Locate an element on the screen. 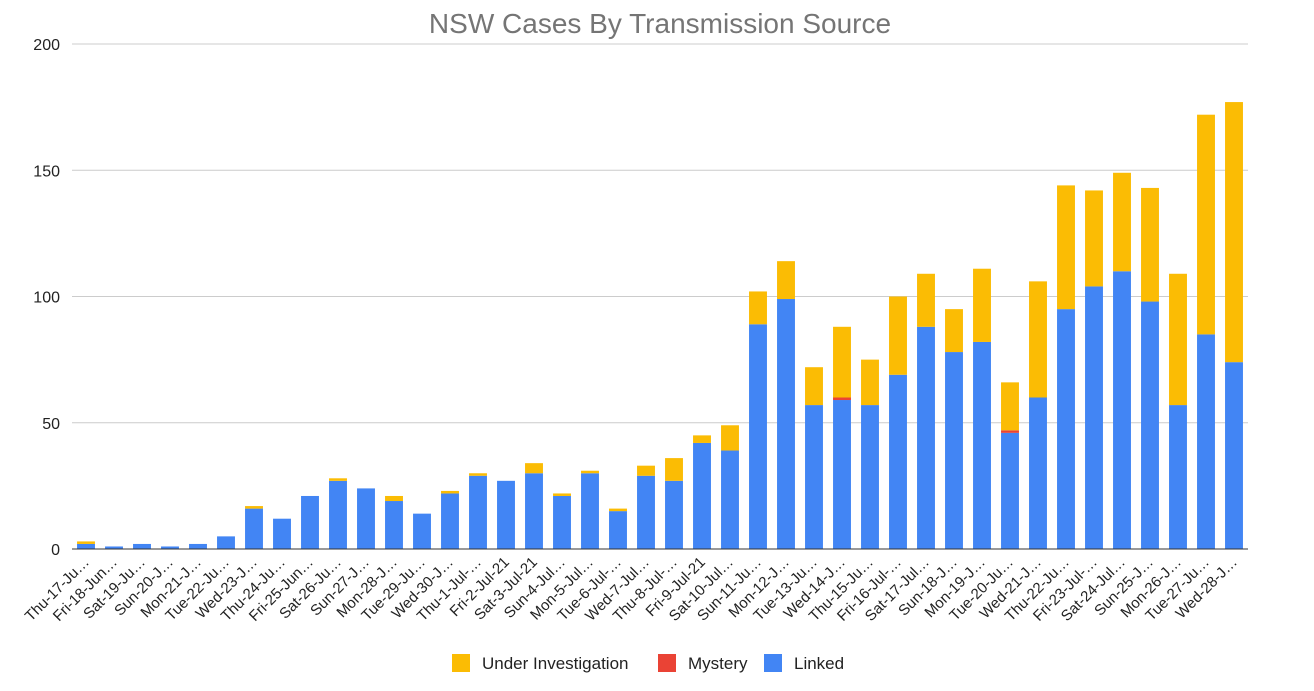  y-tick-label: 0 is located at coordinates (55, 550).